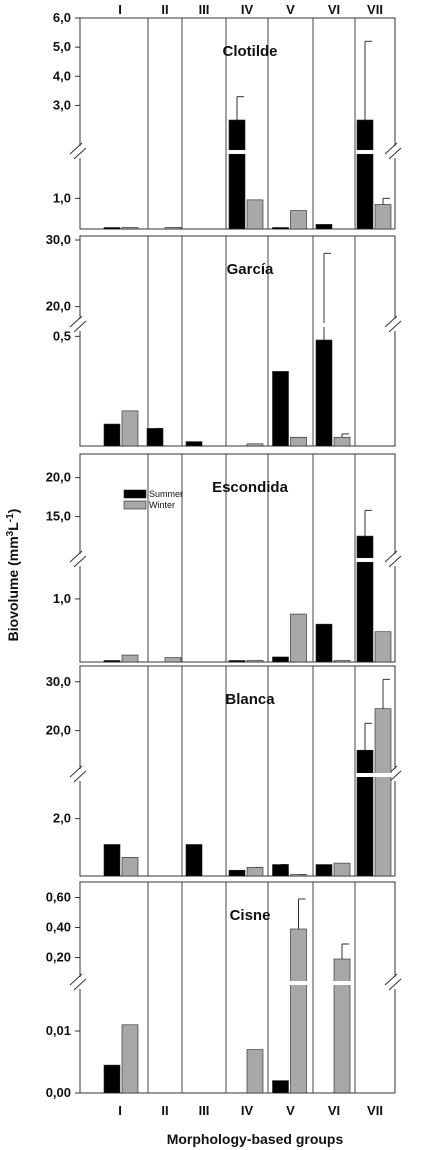 The width and height of the screenshot is (431, 1150). Describe the element at coordinates (250, 699) in the screenshot. I see `panel-title: Blanca` at that location.